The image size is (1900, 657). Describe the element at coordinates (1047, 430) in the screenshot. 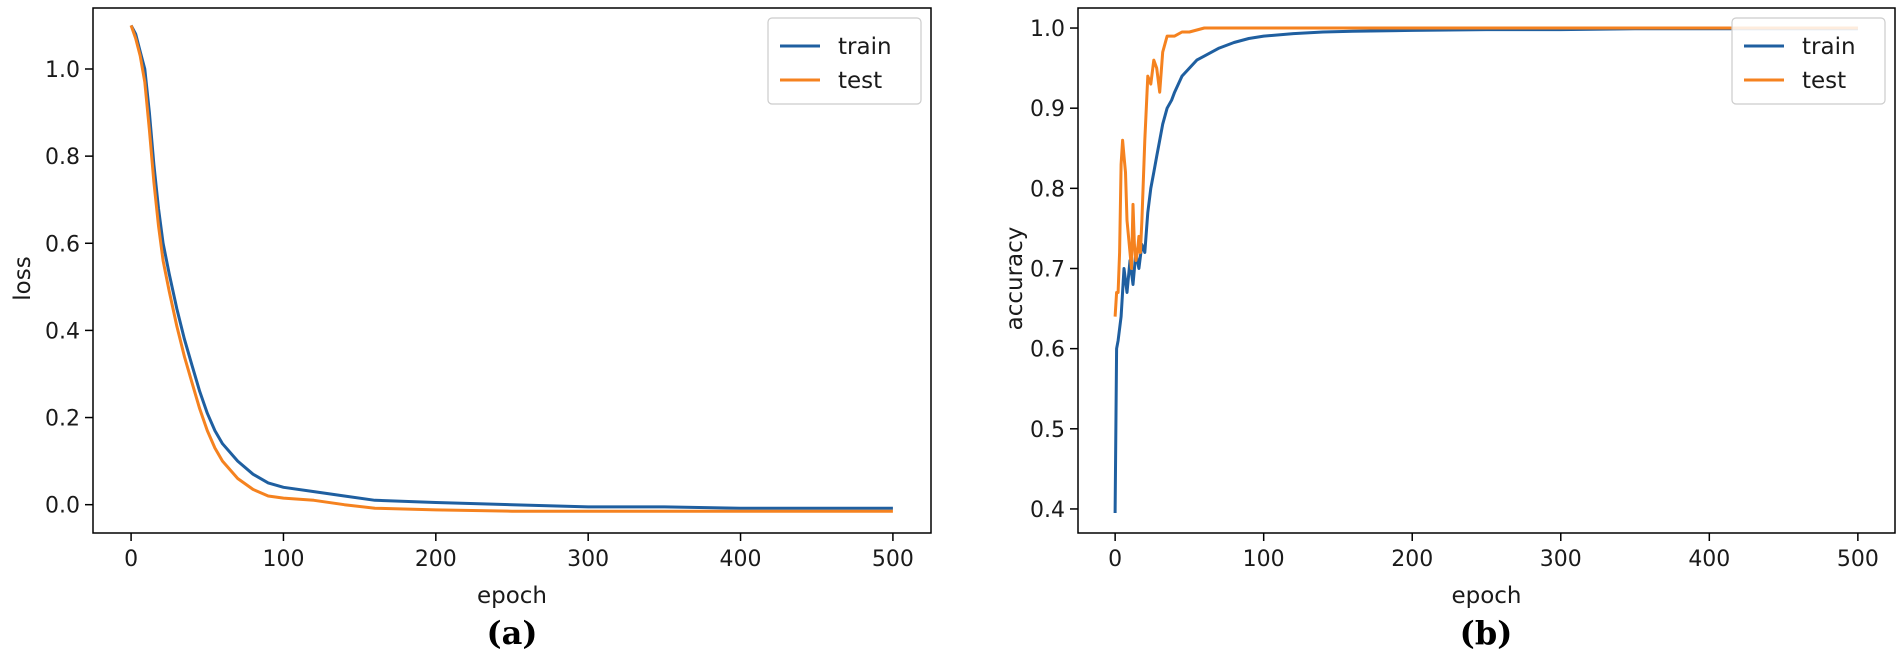

I see `y-tick-label: 0.5` at that location.